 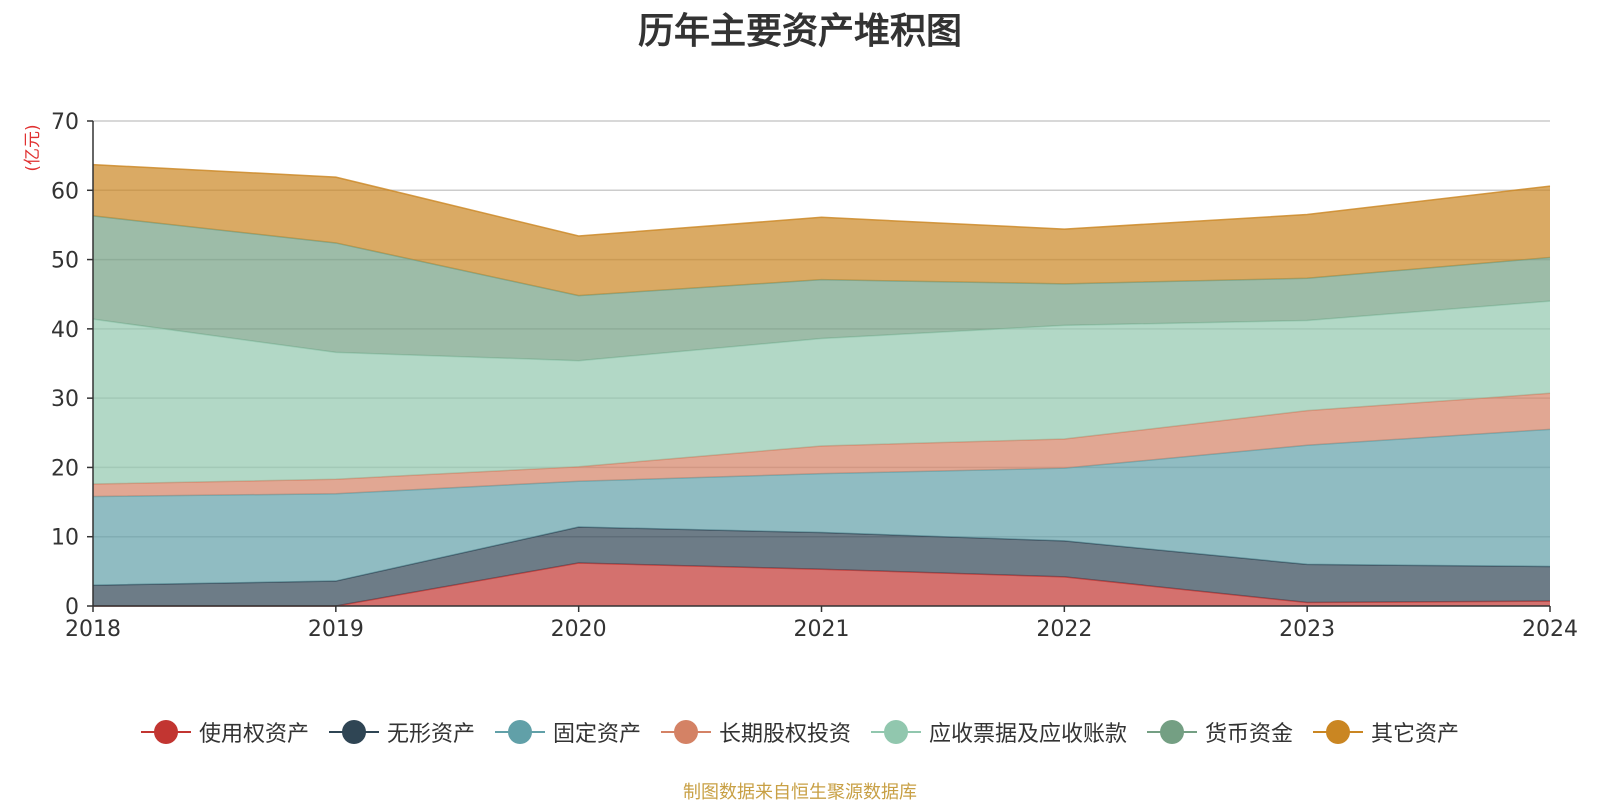 What do you see at coordinates (65, 399) in the screenshot?
I see `y-tick-label: 30` at bounding box center [65, 399].